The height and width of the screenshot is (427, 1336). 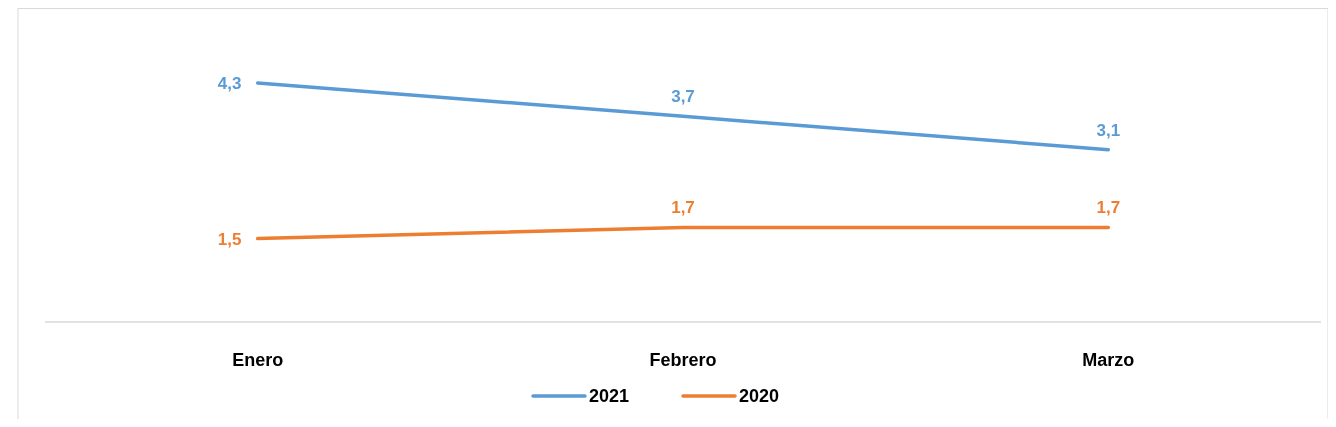 What do you see at coordinates (759, 396) in the screenshot?
I see `legend-label: 2020` at bounding box center [759, 396].